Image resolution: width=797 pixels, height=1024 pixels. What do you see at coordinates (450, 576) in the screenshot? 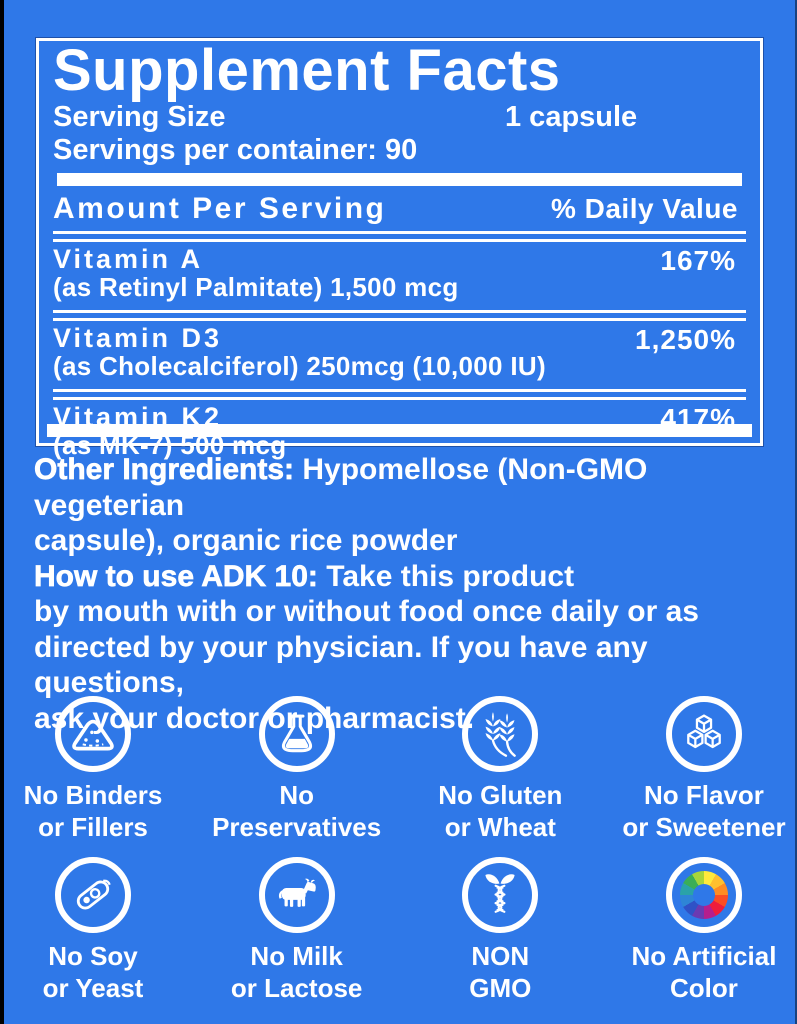
I see `how-to-use-rest: Take this product` at bounding box center [450, 576].